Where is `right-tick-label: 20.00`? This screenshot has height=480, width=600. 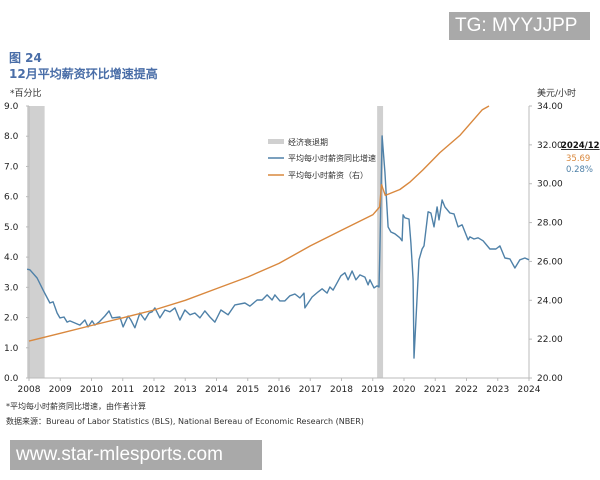 right-tick-label: 20.00 is located at coordinates (550, 379).